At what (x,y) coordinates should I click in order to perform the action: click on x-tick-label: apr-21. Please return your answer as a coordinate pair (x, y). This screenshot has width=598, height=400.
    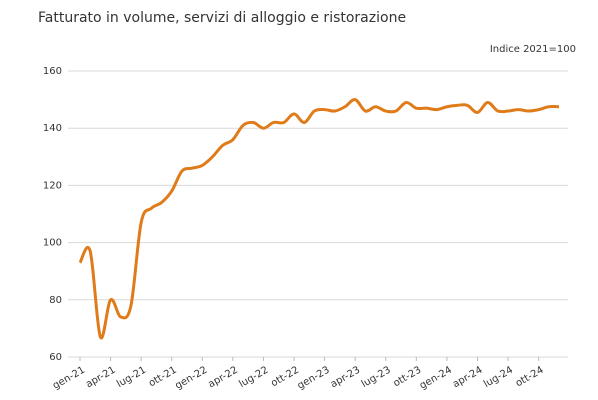
    Looking at the image, I should click on (100, 378).